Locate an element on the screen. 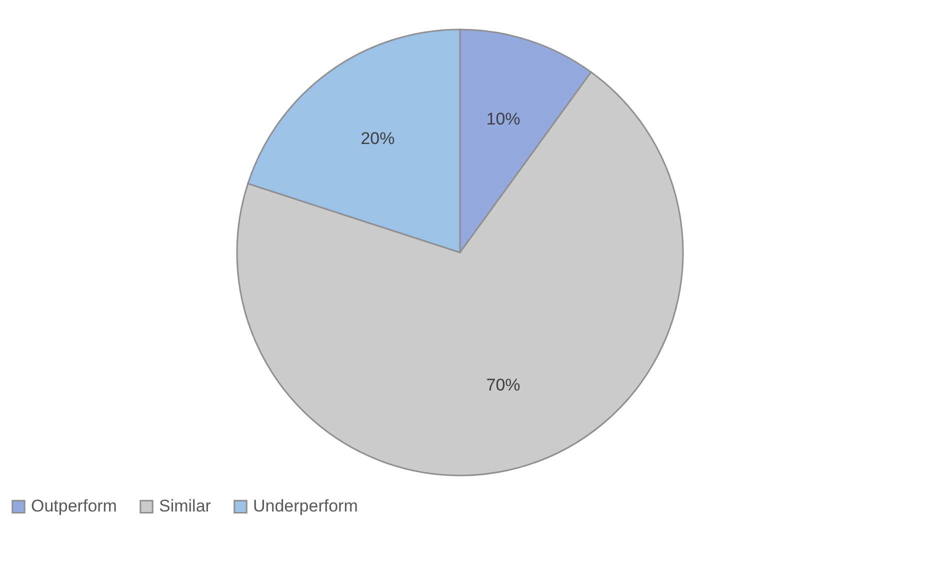 Image resolution: width=931 pixels, height=565 pixels. legend-label: Underperform is located at coordinates (305, 506).